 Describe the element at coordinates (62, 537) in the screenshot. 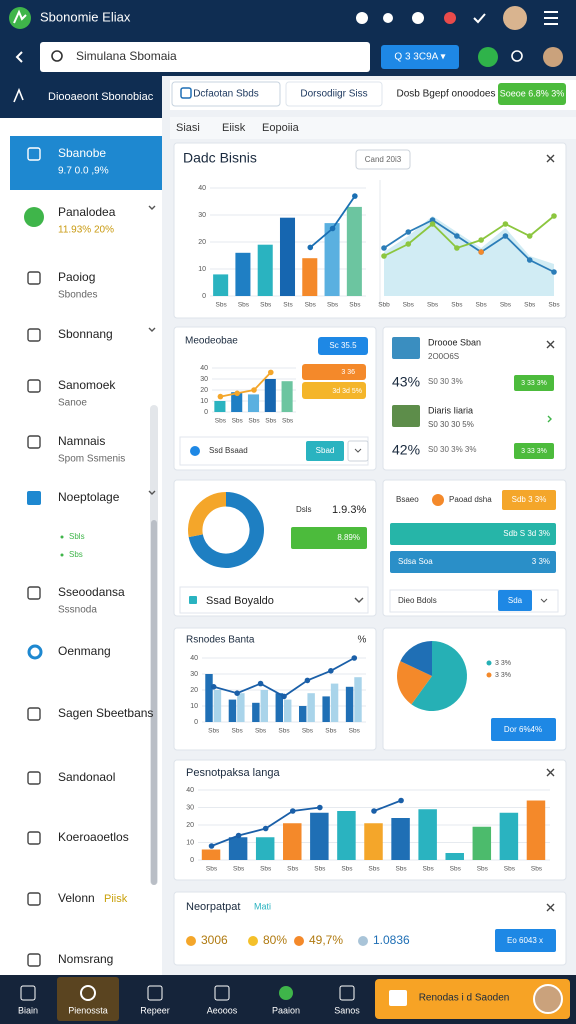

I see `nav-bullet` at that location.